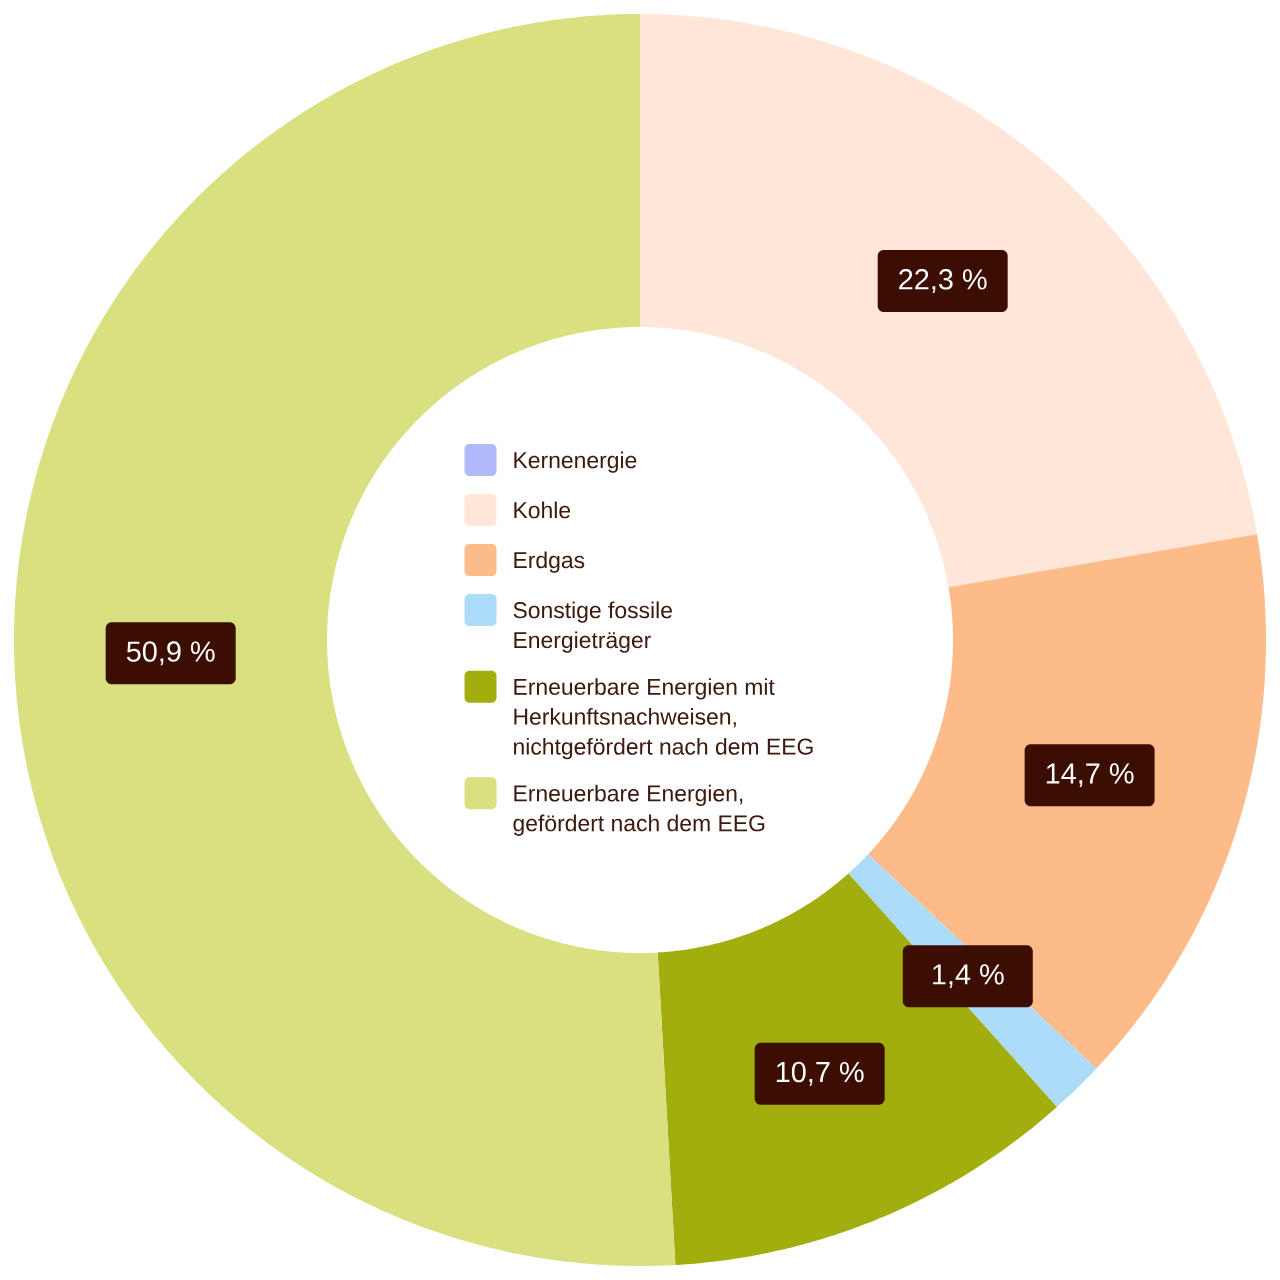 This screenshot has width=1280, height=1280. What do you see at coordinates (639, 810) in the screenshot?
I see `legend-label: Erneuerbare Energien, gefördert nach dem EEG` at bounding box center [639, 810].